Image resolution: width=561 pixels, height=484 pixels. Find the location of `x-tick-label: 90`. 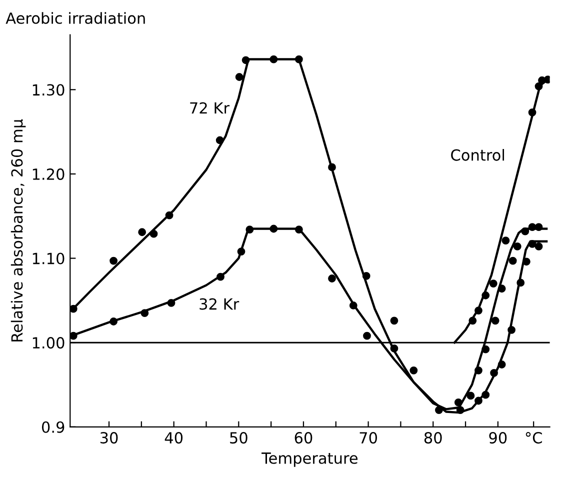

x-tick-label: 90 is located at coordinates (498, 438).